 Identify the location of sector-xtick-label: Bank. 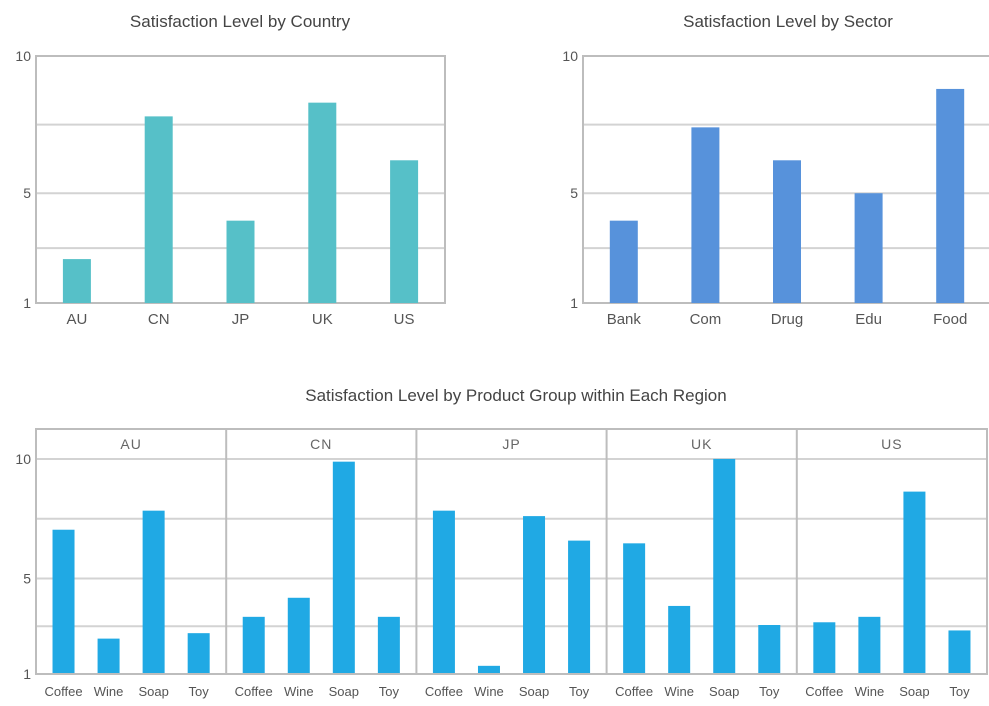
(624, 319).